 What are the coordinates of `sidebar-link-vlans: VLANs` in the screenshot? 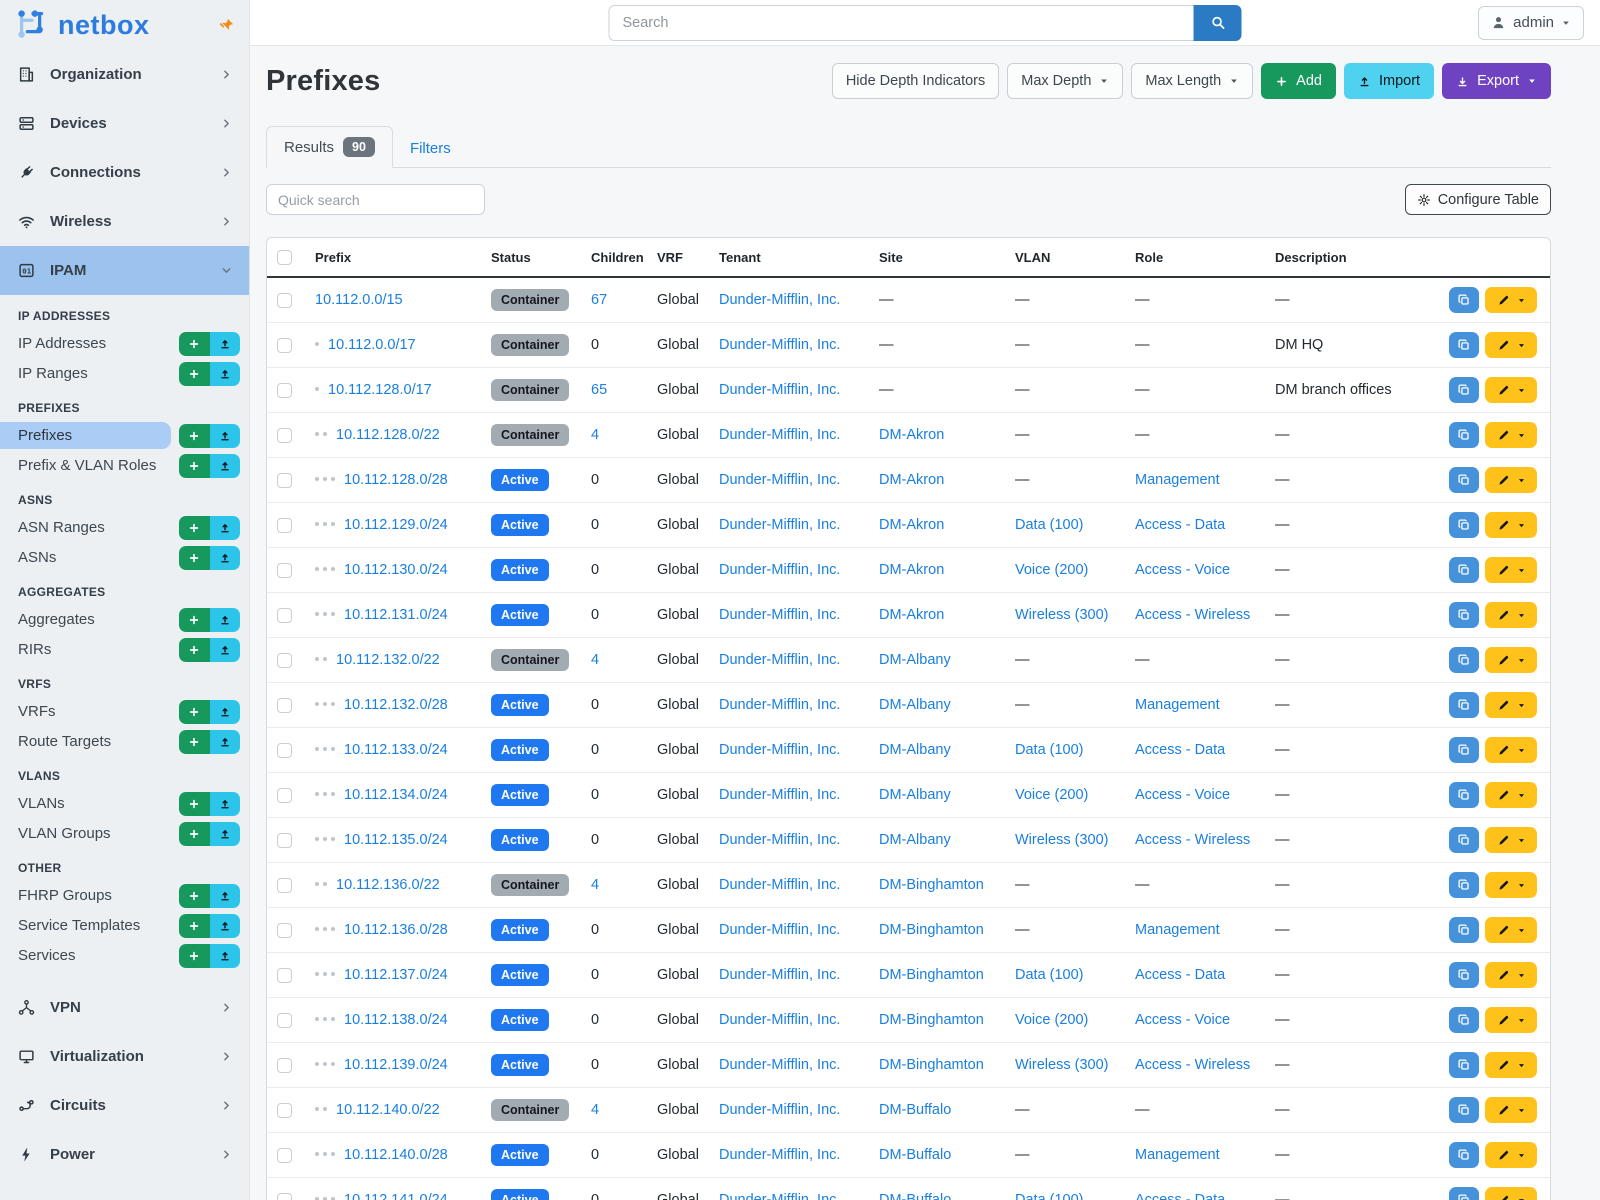 It's located at (41, 803).